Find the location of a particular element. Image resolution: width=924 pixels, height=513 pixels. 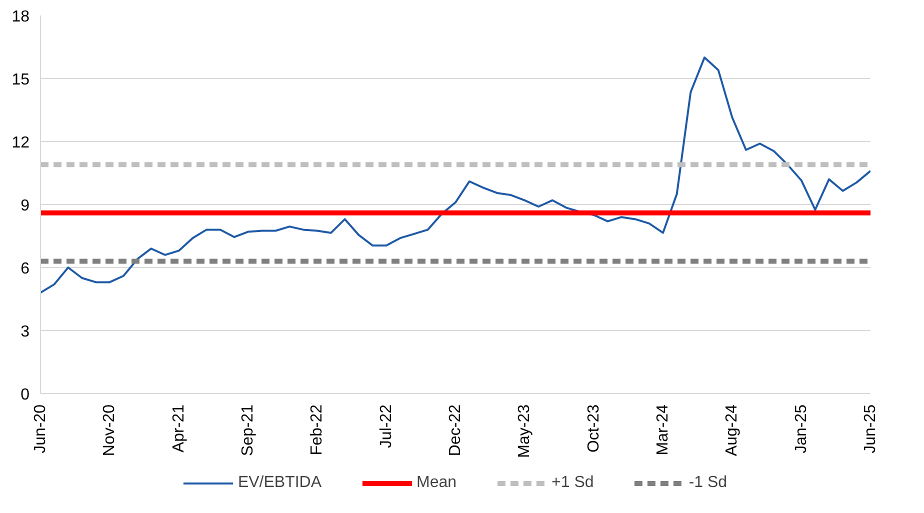

x-tick-label: Sep-21 is located at coordinates (248, 430).